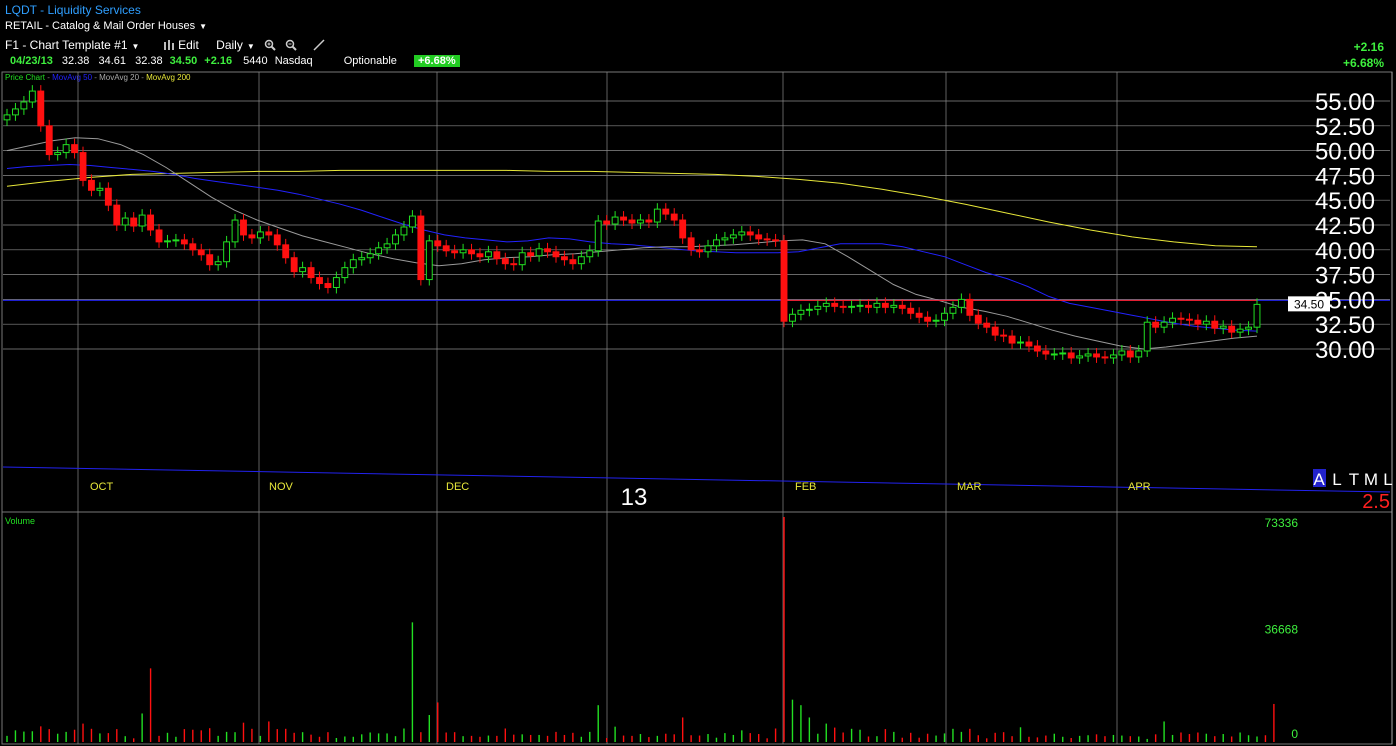 This screenshot has height=746, width=1396. Describe the element at coordinates (1376, 502) in the screenshot. I see `ratio-label: 2.5` at that location.